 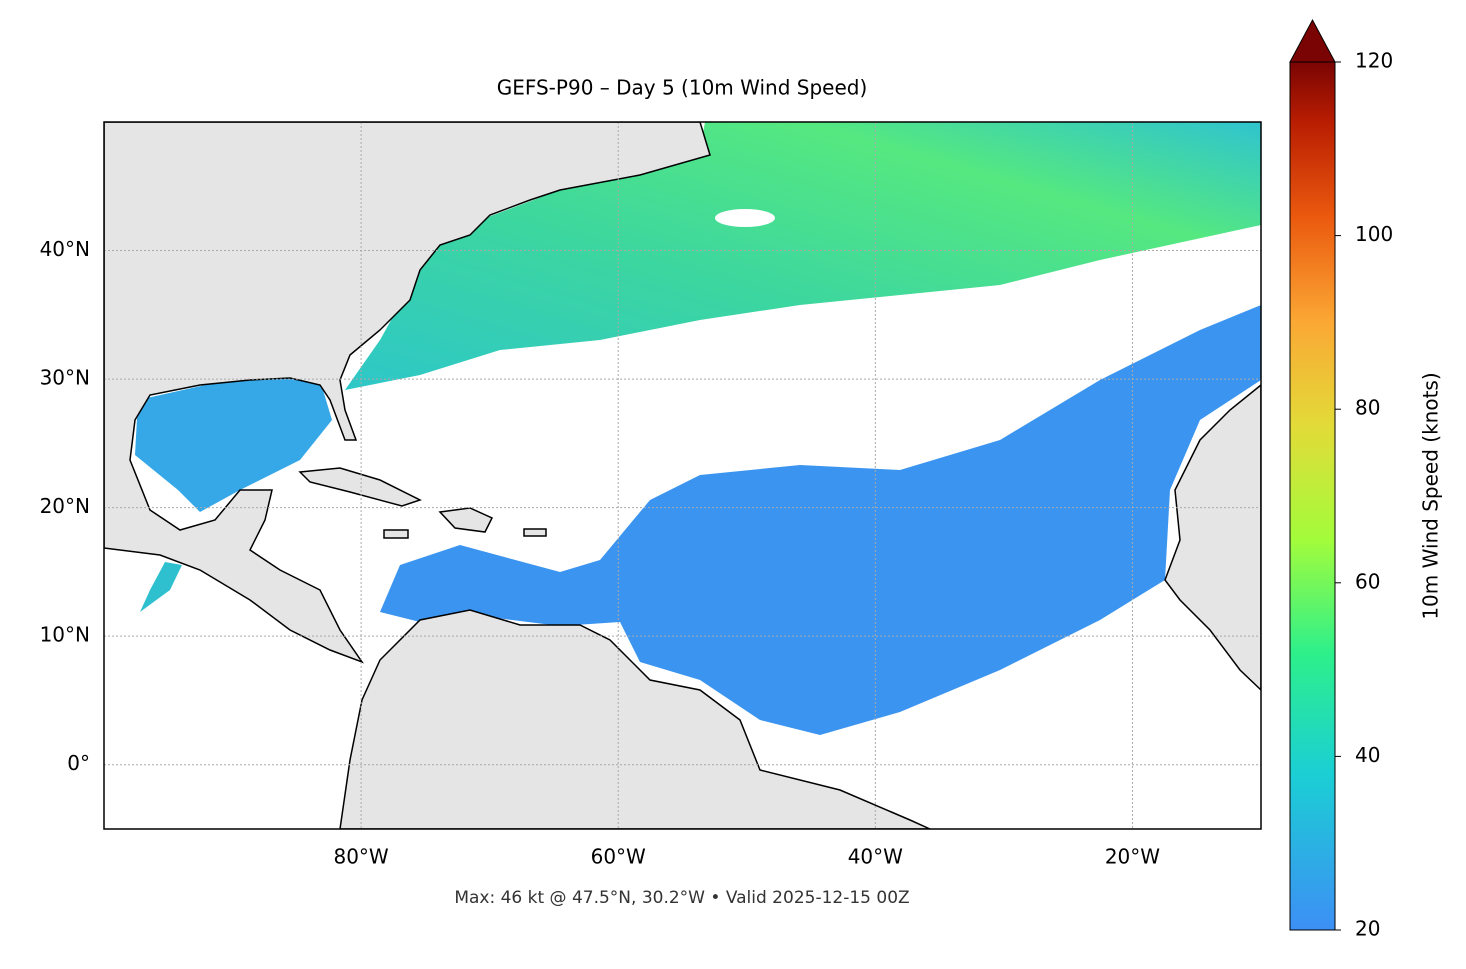 What do you see at coordinates (1312, 496) in the screenshot?
I see `colorbar-scale` at bounding box center [1312, 496].